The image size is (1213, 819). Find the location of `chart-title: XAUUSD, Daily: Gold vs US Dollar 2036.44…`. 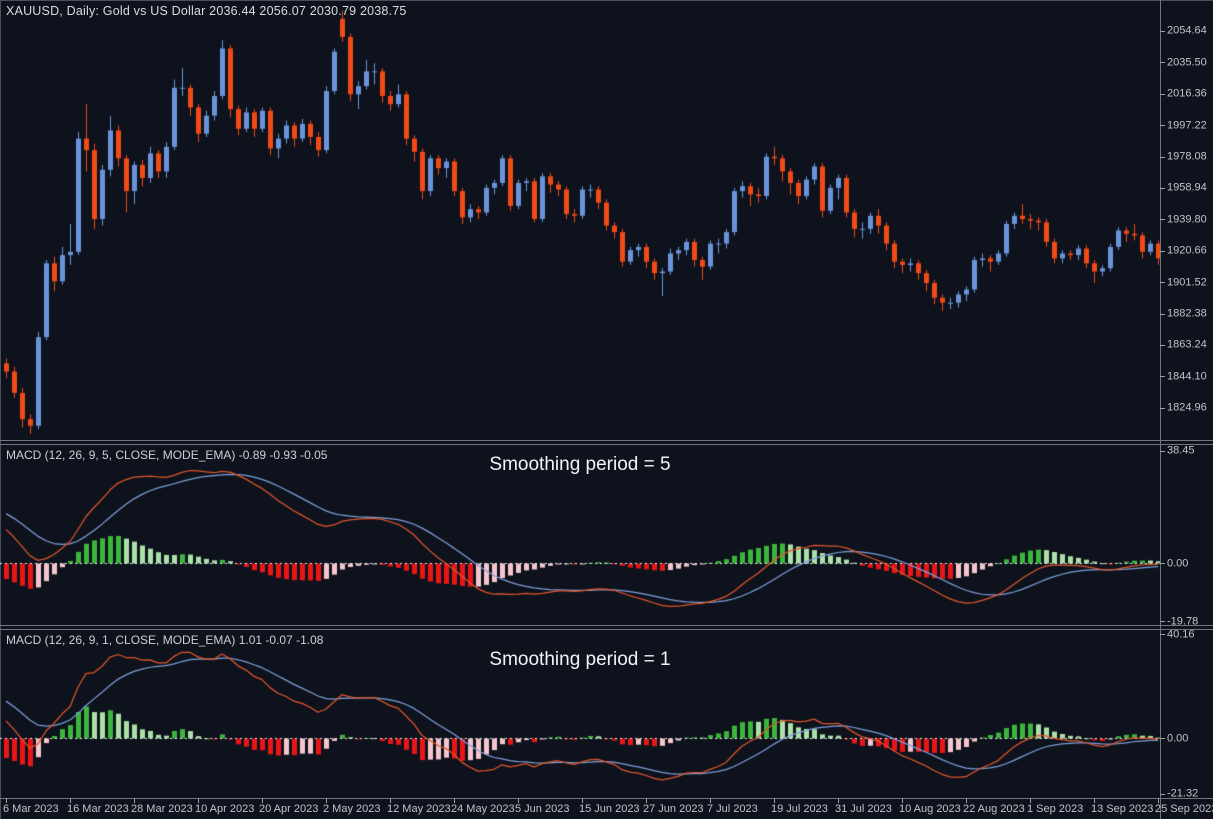

chart-title: XAUUSD, Daily: Gold vs US Dollar 2036.44… is located at coordinates (206, 11).